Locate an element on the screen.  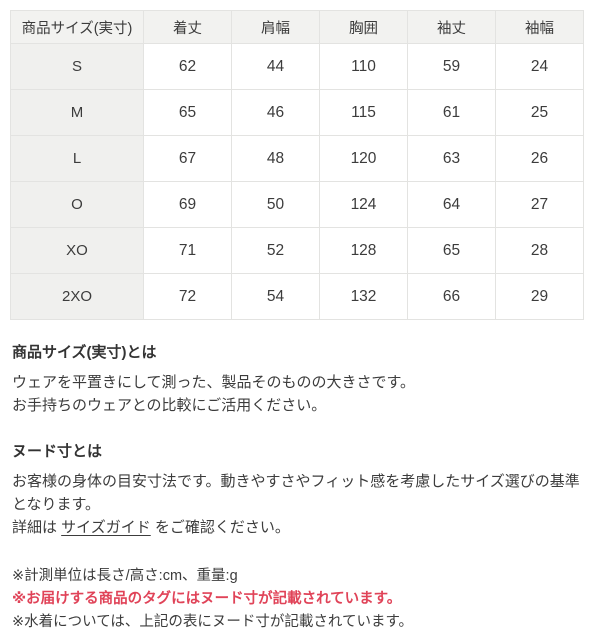
measurement-cell: 64 is located at coordinates (451, 204).